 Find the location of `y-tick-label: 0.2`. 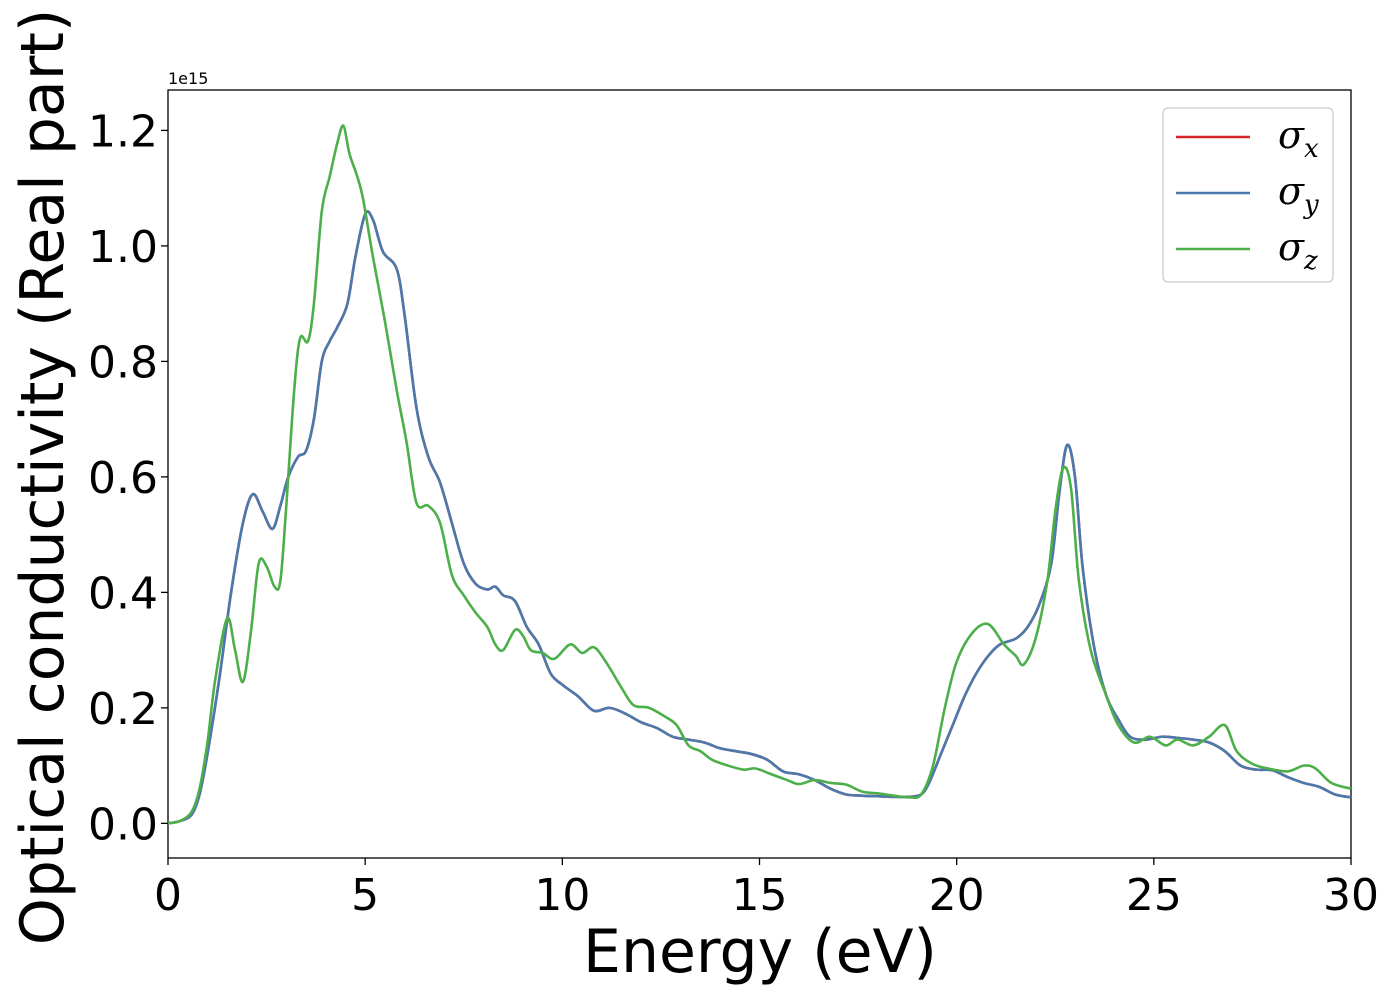

y-tick-label: 0.2 is located at coordinates (123, 709).